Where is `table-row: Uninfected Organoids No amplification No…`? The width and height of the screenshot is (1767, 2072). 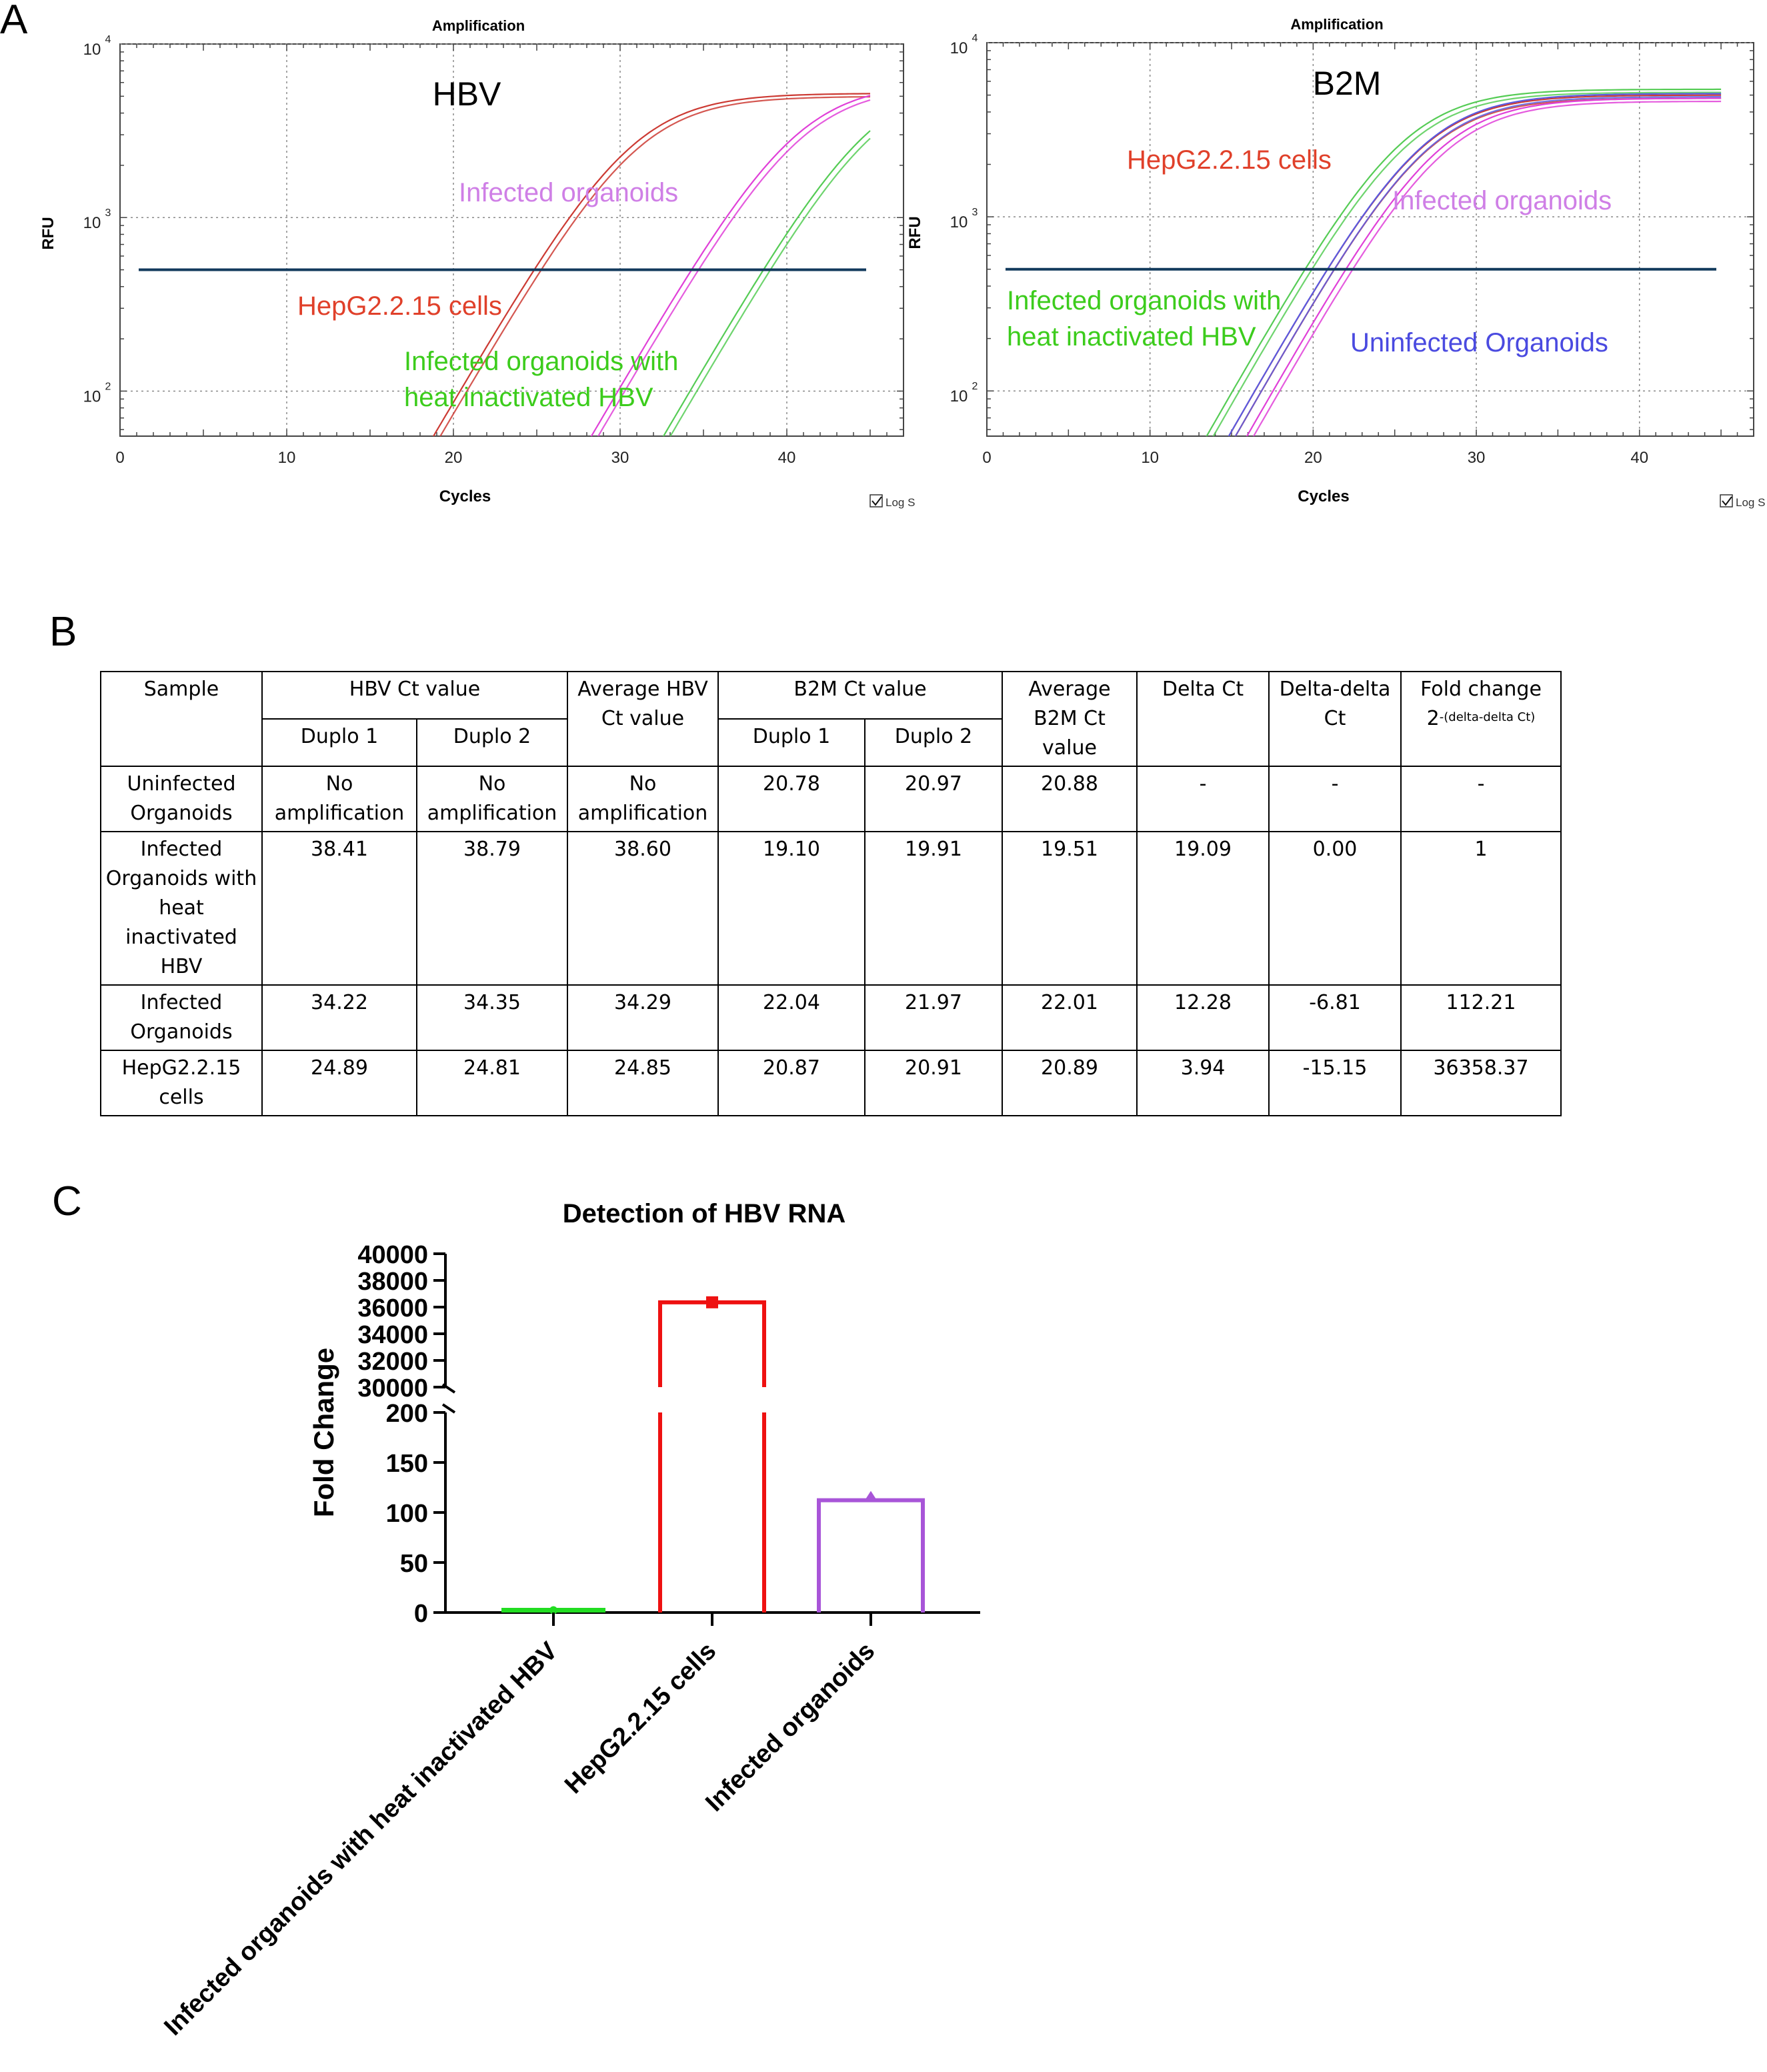
table-row: Uninfected Organoids No amplification No… is located at coordinates (831, 799).